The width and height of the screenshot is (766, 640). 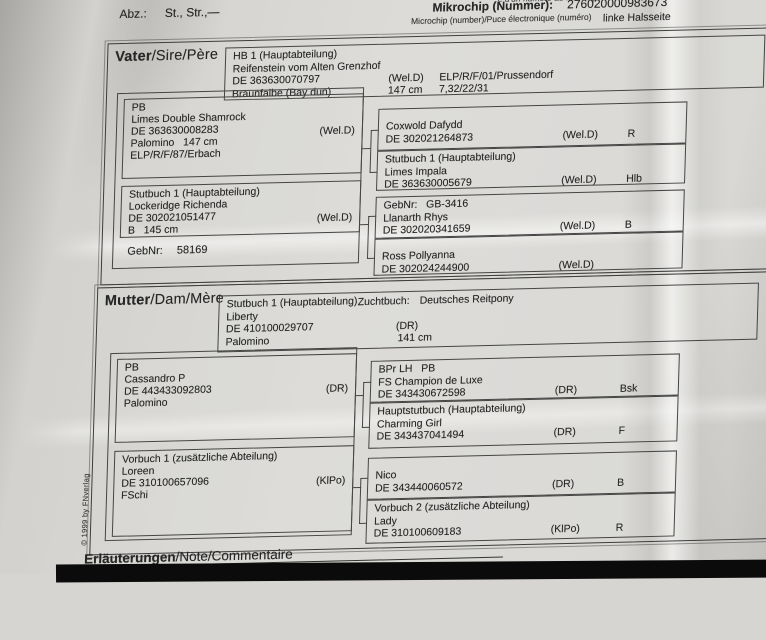 What do you see at coordinates (192, 12) in the screenshot?
I see `abz-value: St., Str.,—` at bounding box center [192, 12].